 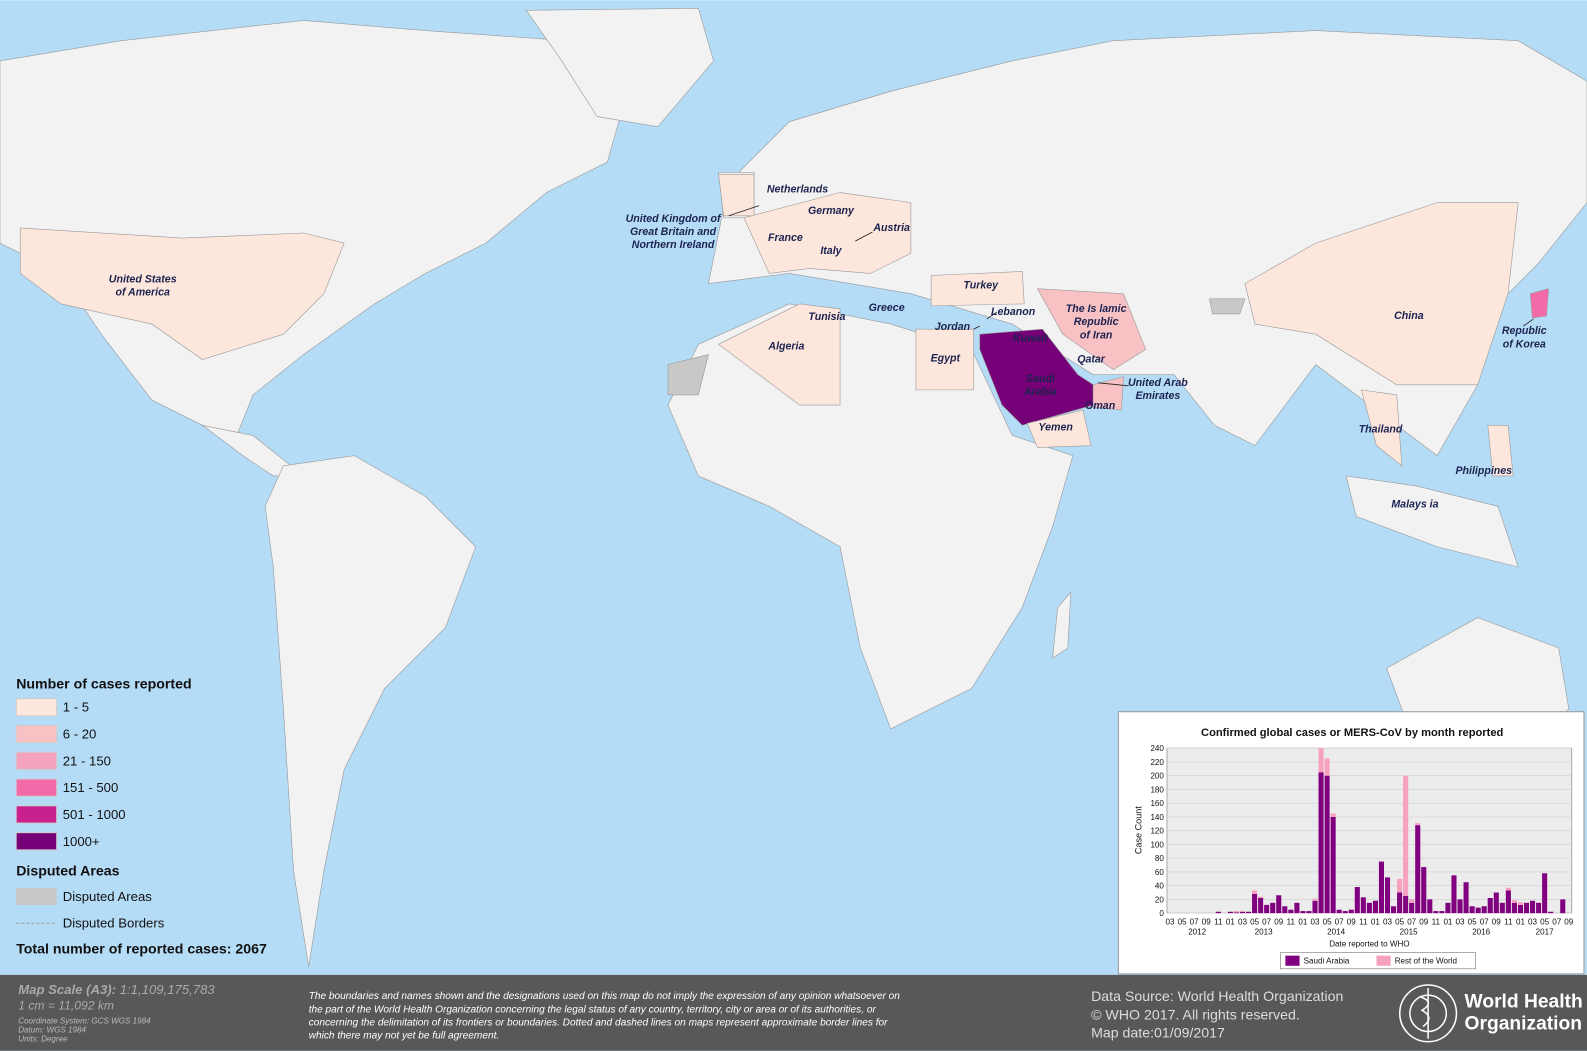 What do you see at coordinates (1336, 931) in the screenshot?
I see `x-group-label: 2014` at bounding box center [1336, 931].